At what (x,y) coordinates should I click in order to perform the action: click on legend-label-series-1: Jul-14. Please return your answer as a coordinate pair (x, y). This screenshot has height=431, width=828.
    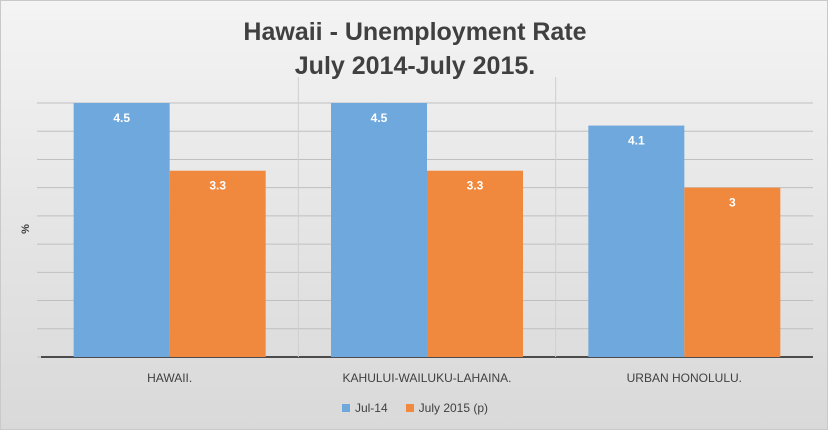
    Looking at the image, I should click on (371, 408).